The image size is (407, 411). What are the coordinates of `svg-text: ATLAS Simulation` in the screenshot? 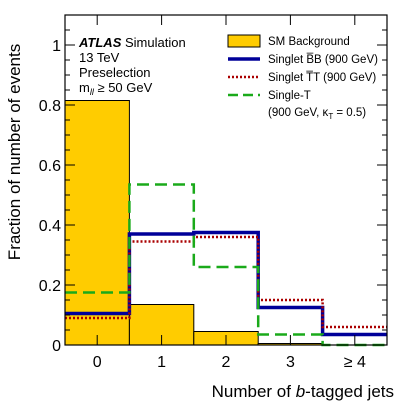 It's located at (132, 42).